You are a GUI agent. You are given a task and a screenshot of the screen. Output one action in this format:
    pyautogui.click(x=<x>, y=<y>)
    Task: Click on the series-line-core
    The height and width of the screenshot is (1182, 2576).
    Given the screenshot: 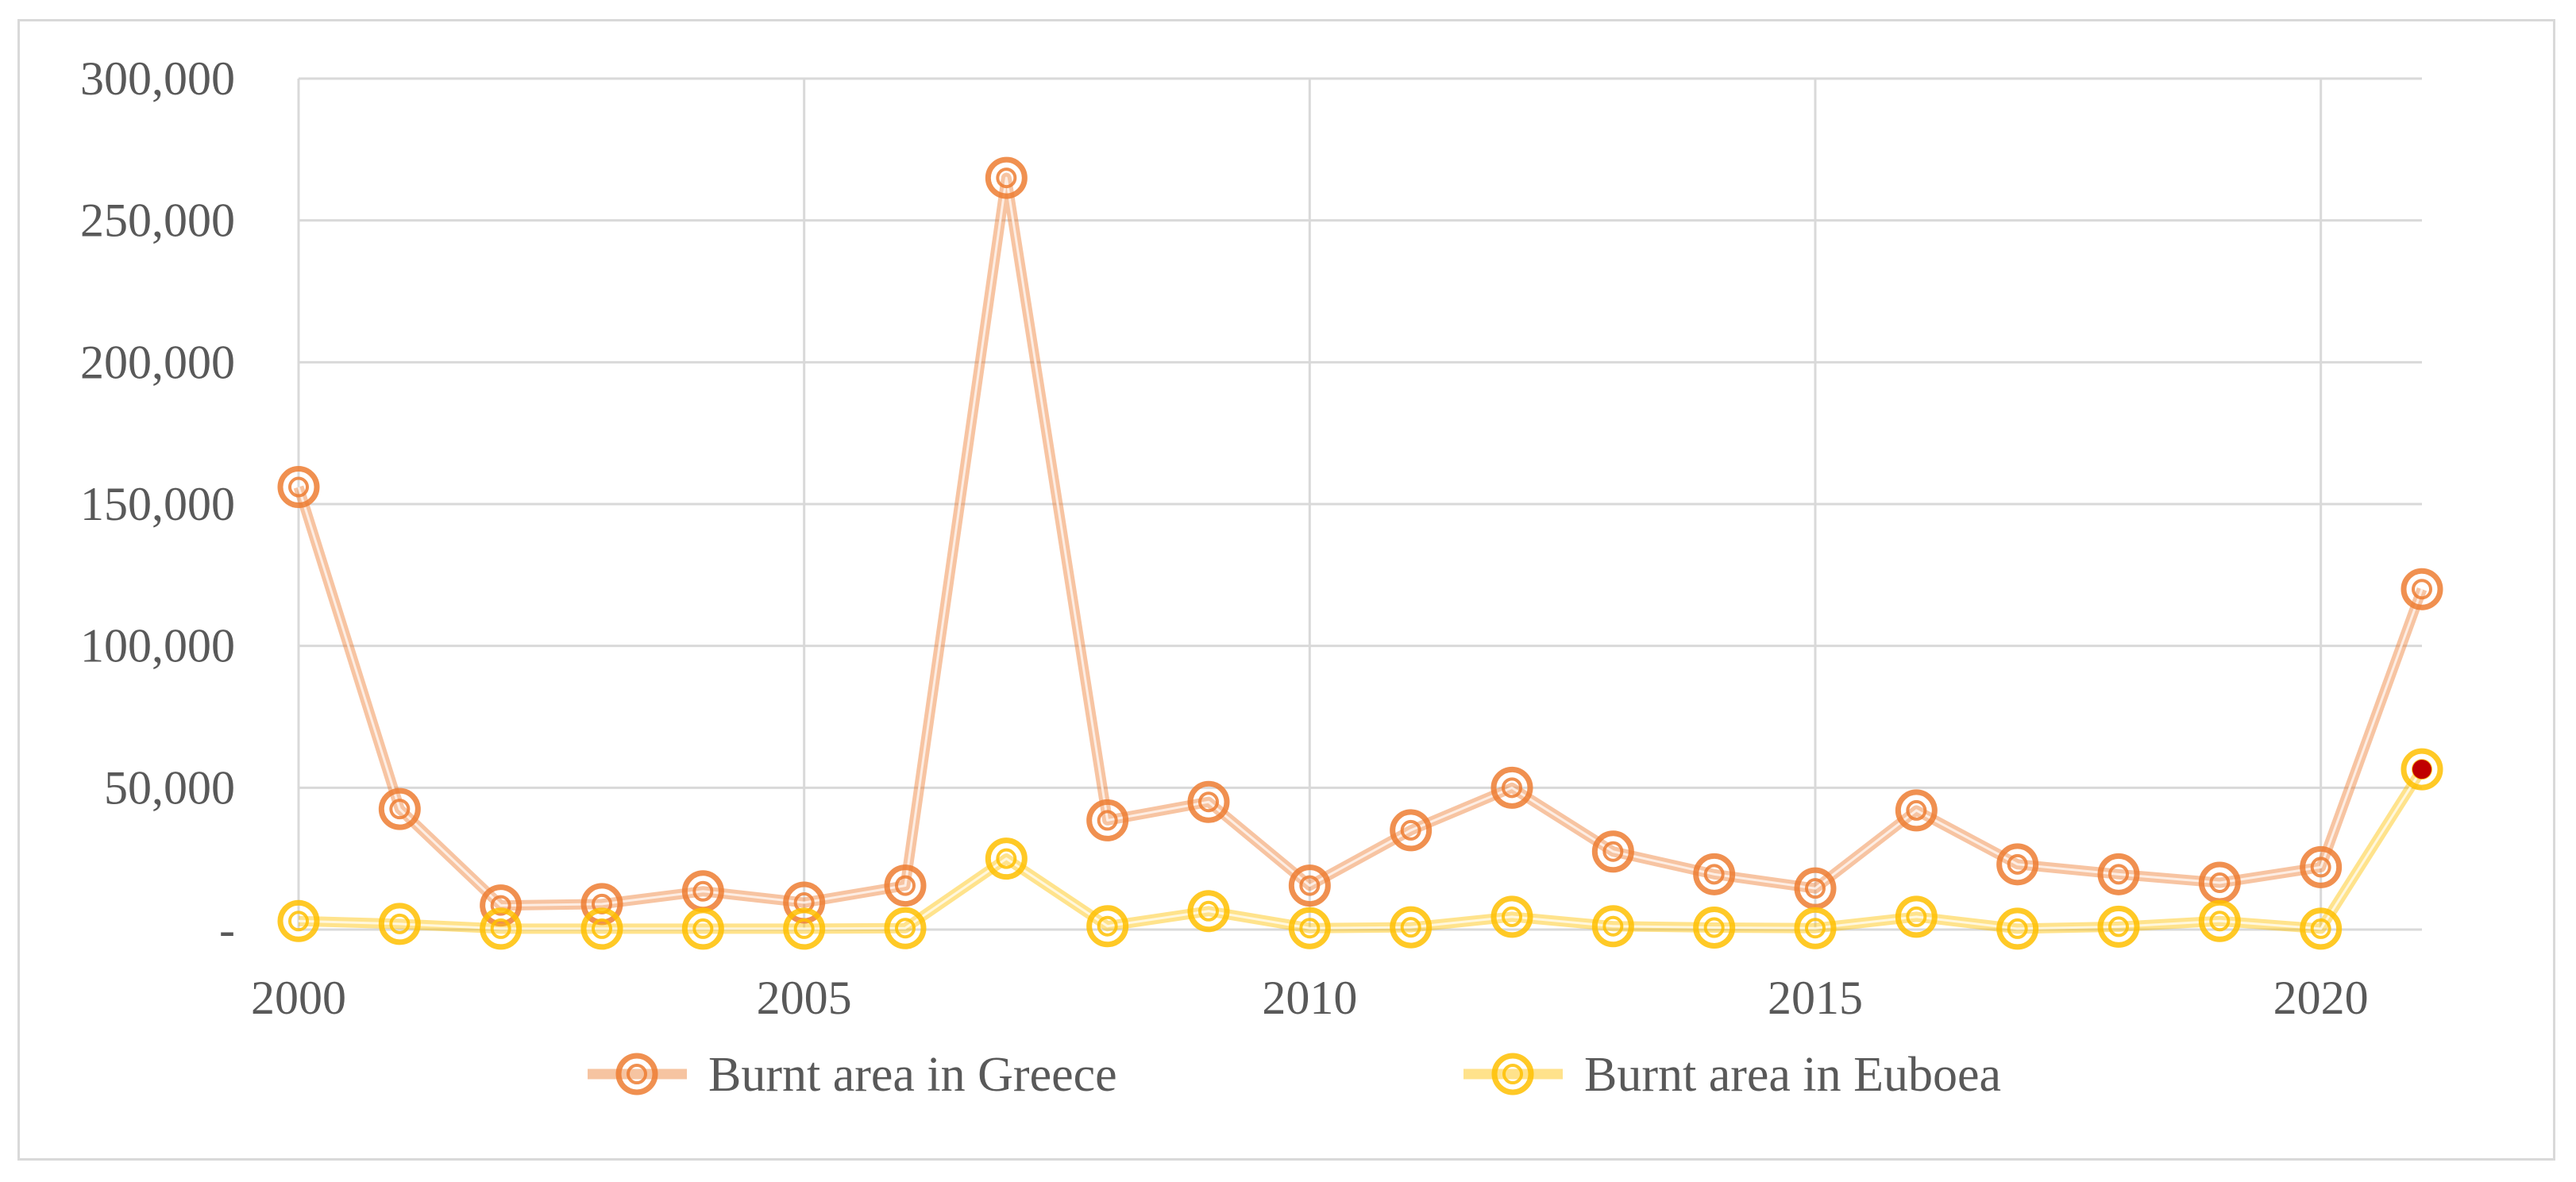 What is the action you would take?
    pyautogui.click(x=1361, y=849)
    